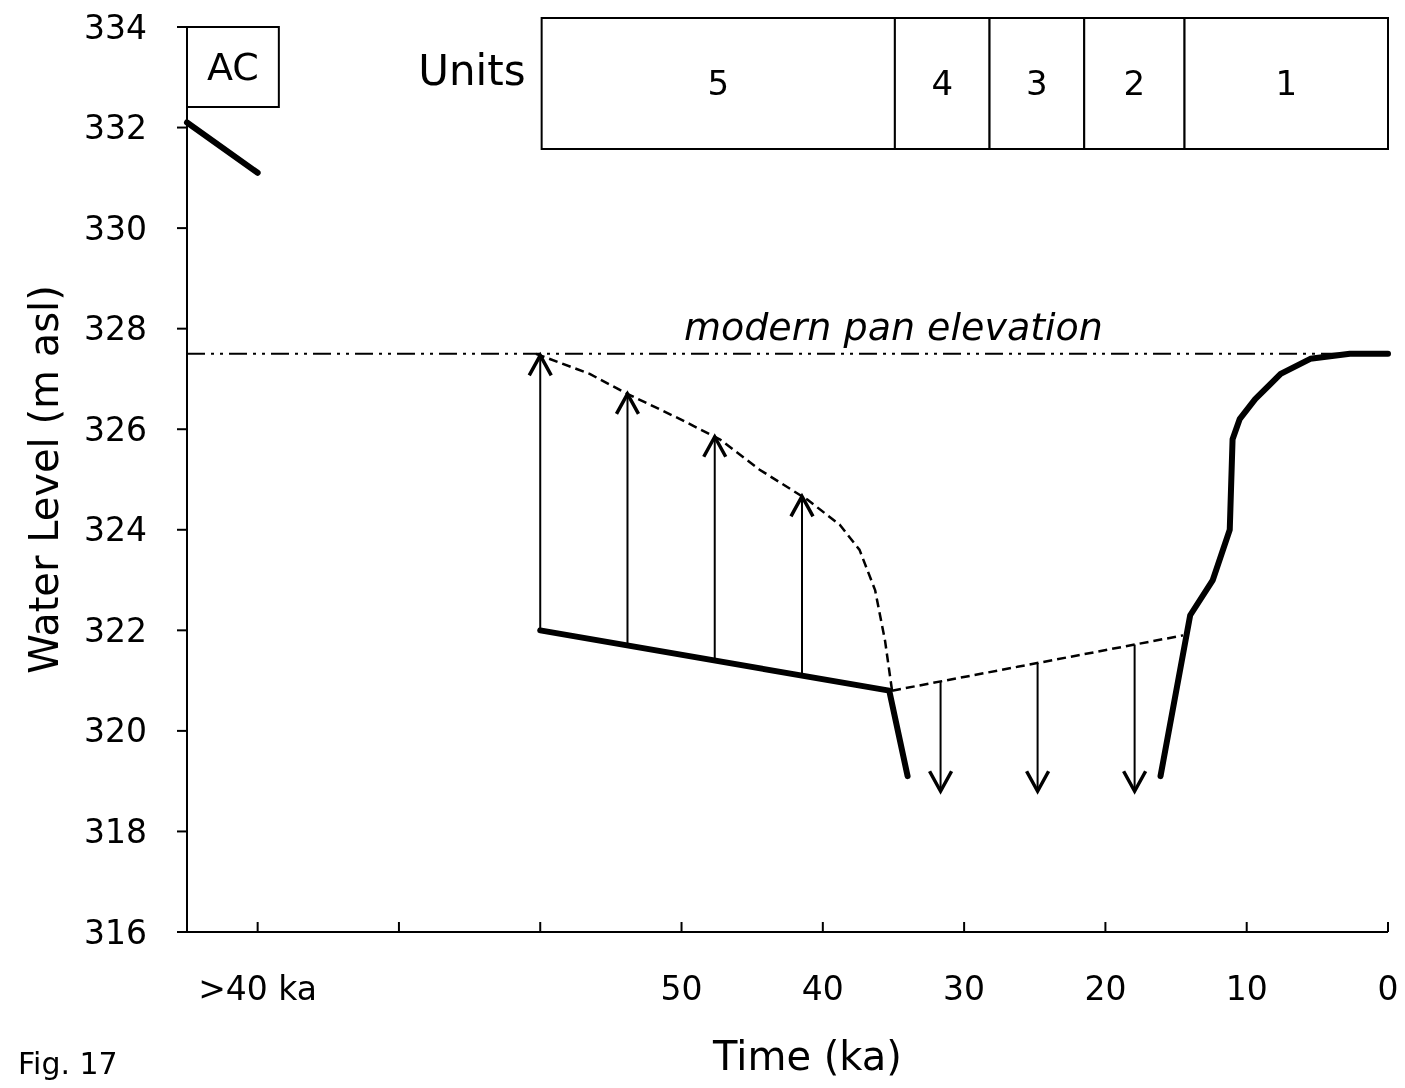  I want to click on band-label: 2, so click(1134, 83).